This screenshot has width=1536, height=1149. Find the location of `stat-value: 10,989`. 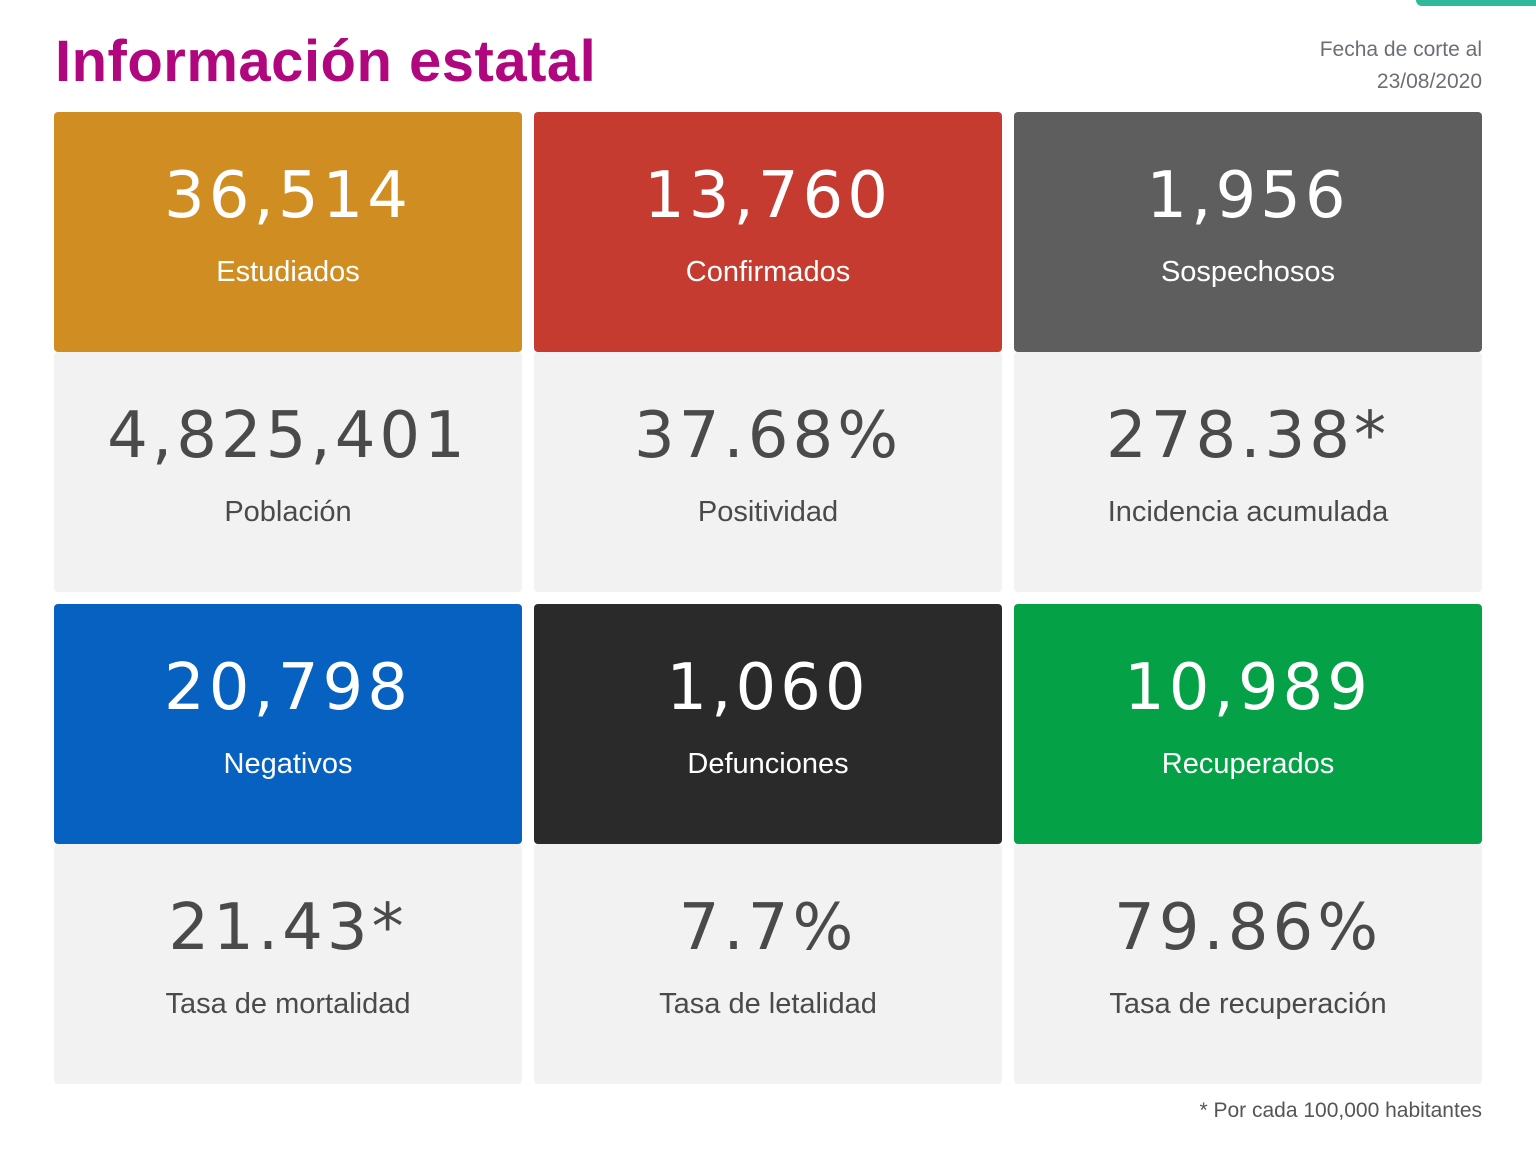

stat-value: 10,989 is located at coordinates (1248, 688).